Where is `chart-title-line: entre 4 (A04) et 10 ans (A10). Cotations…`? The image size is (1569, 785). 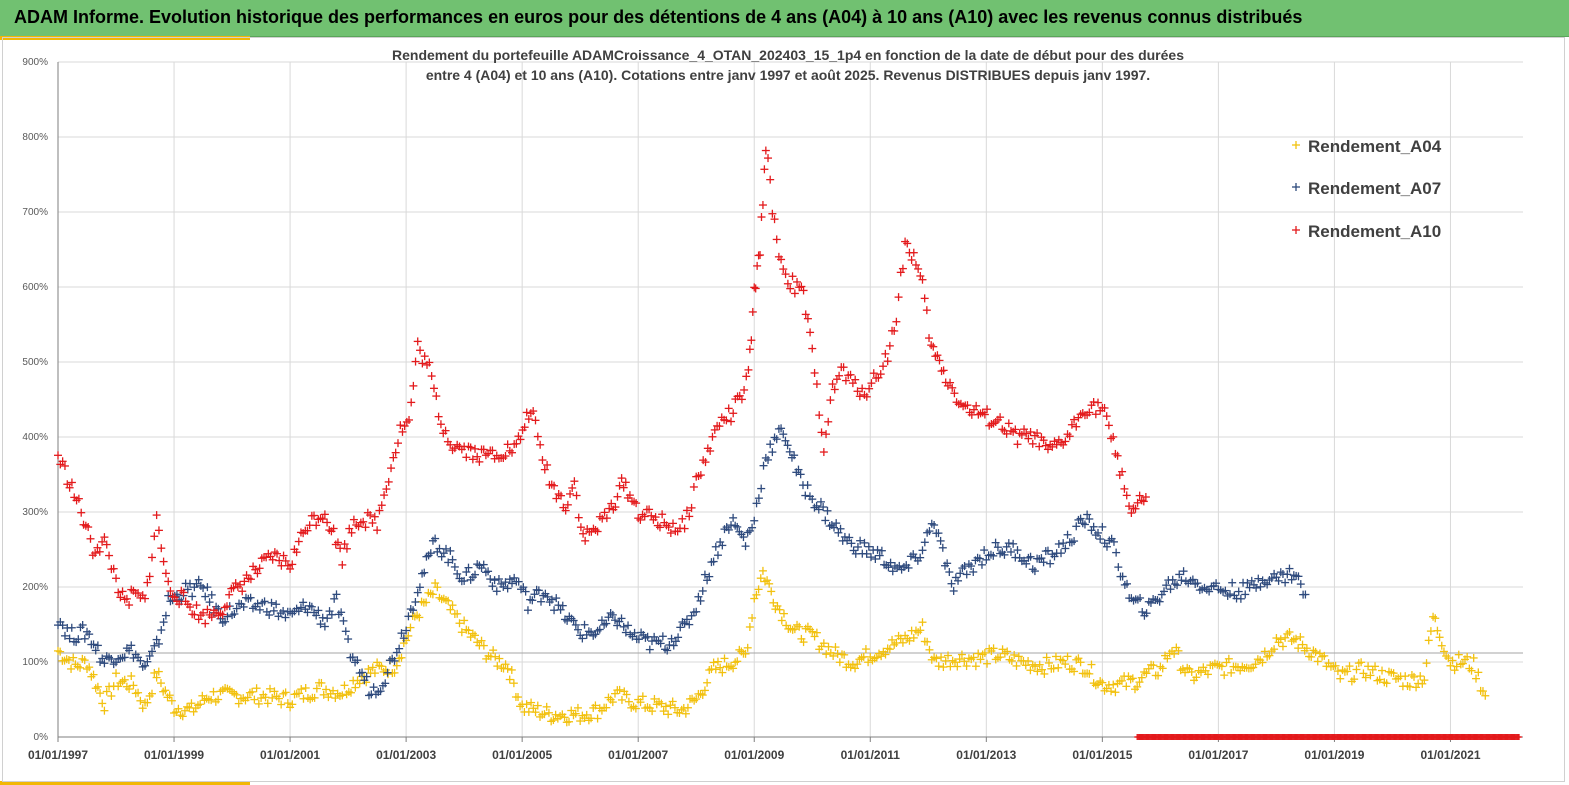 chart-title-line: entre 4 (A04) et 10 ans (A10). Cotations… is located at coordinates (788, 75).